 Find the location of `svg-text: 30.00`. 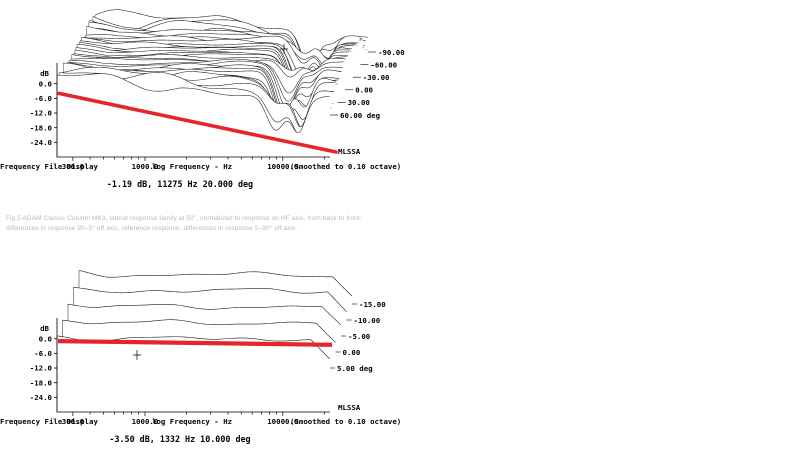

svg-text: 30.00 is located at coordinates (359, 102).